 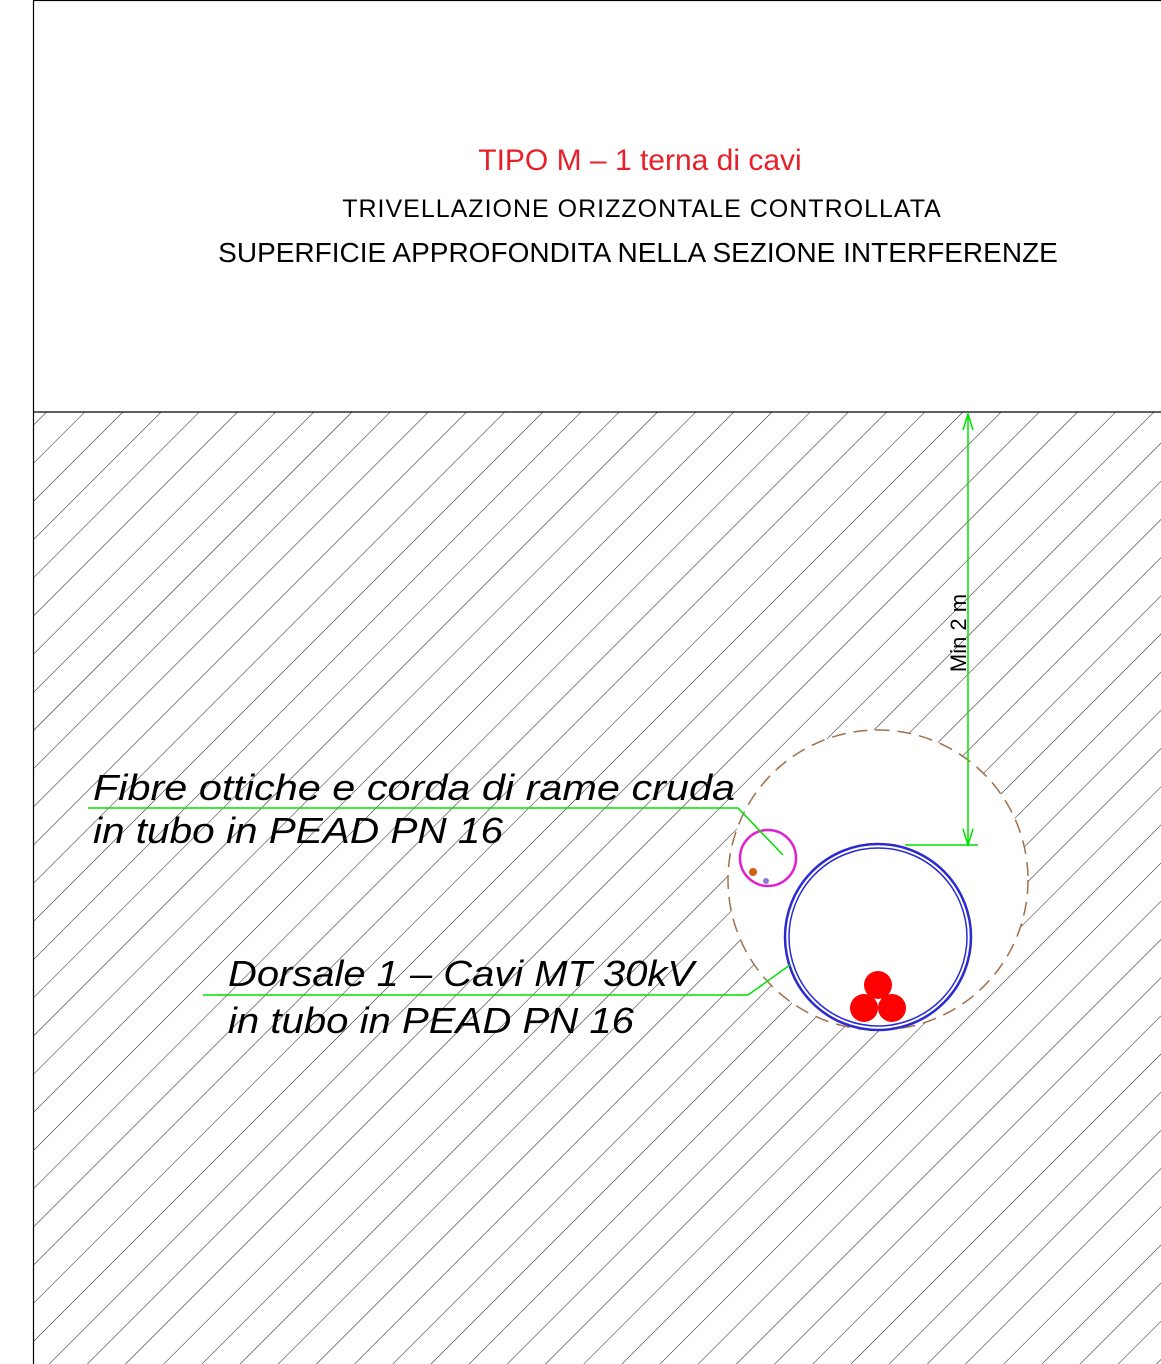 I want to click on leader-fiber, so click(x=436, y=831).